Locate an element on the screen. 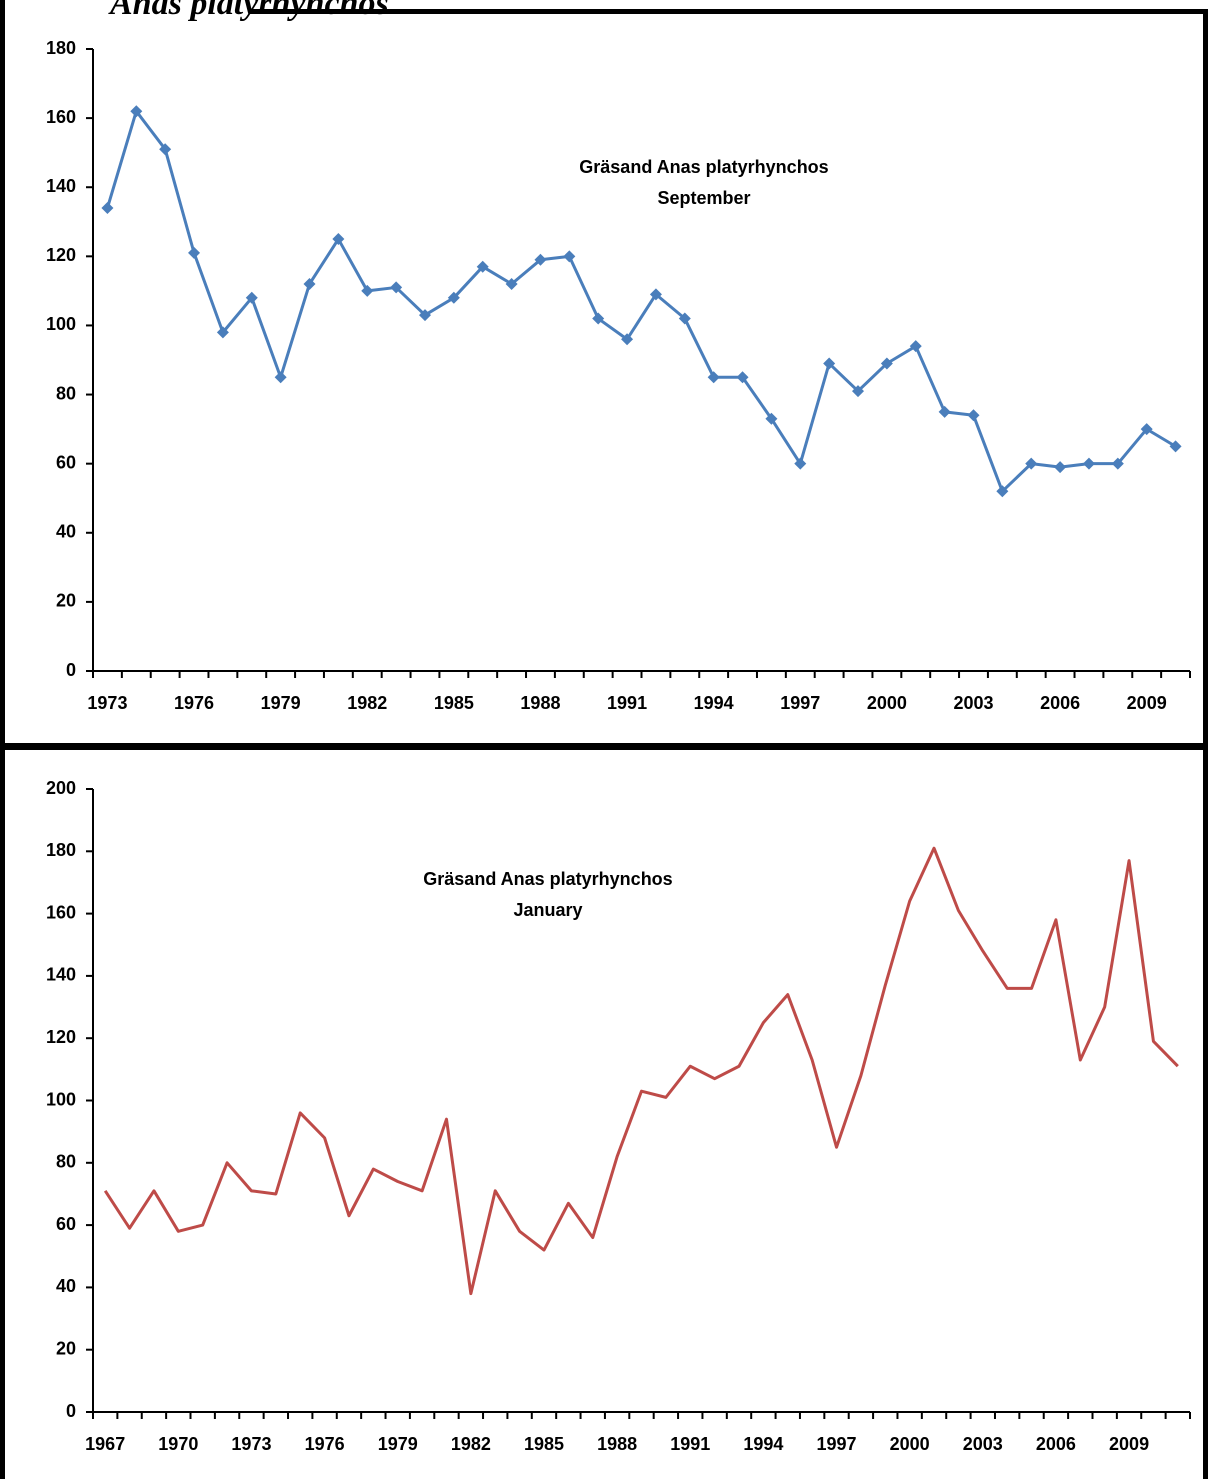 This screenshot has height=1479, width=1208. page-header: Anas platyrhynchos is located at coordinates (248, 11).